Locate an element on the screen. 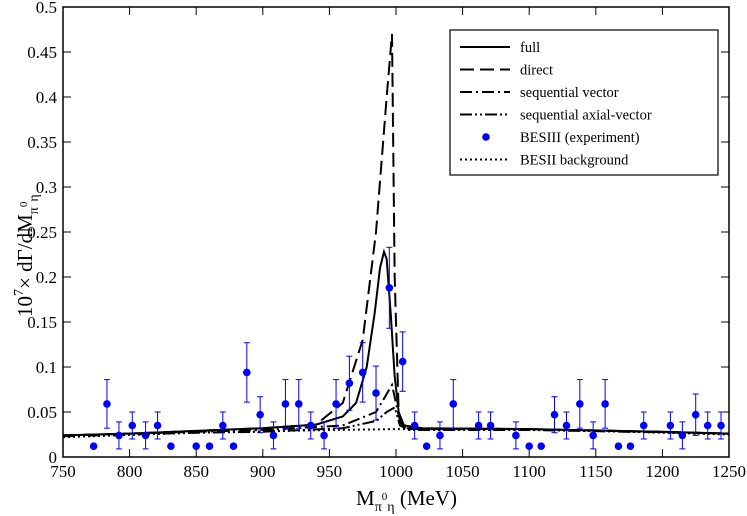 The height and width of the screenshot is (516, 747). x-tick-label: 1250 is located at coordinates (729, 471).